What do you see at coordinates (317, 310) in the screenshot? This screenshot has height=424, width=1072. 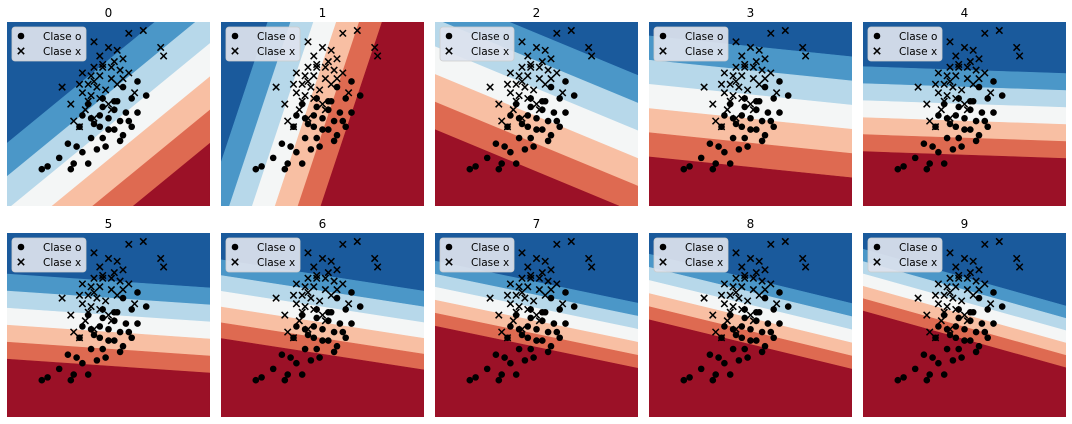 I see `markers` at bounding box center [317, 310].